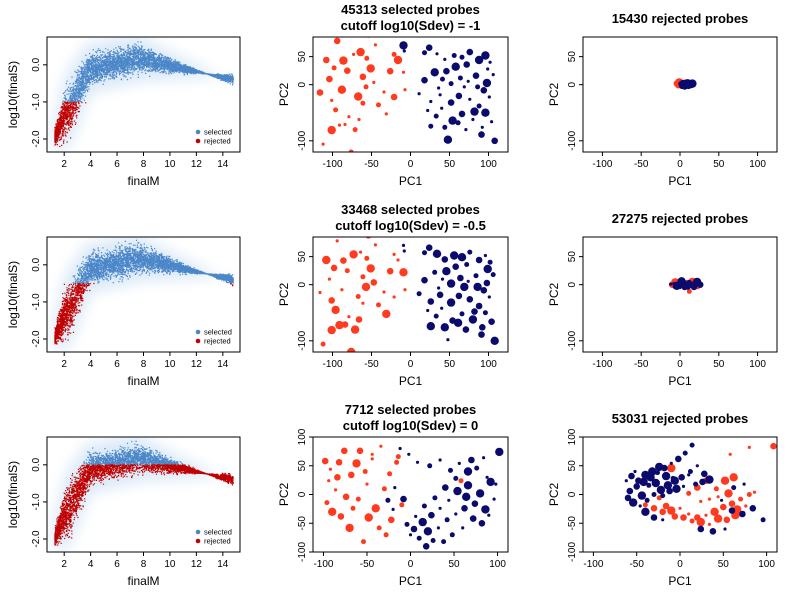 This screenshot has height=600, width=800. What do you see at coordinates (218, 332) in the screenshot?
I see `legend-label-selected: selected` at bounding box center [218, 332].